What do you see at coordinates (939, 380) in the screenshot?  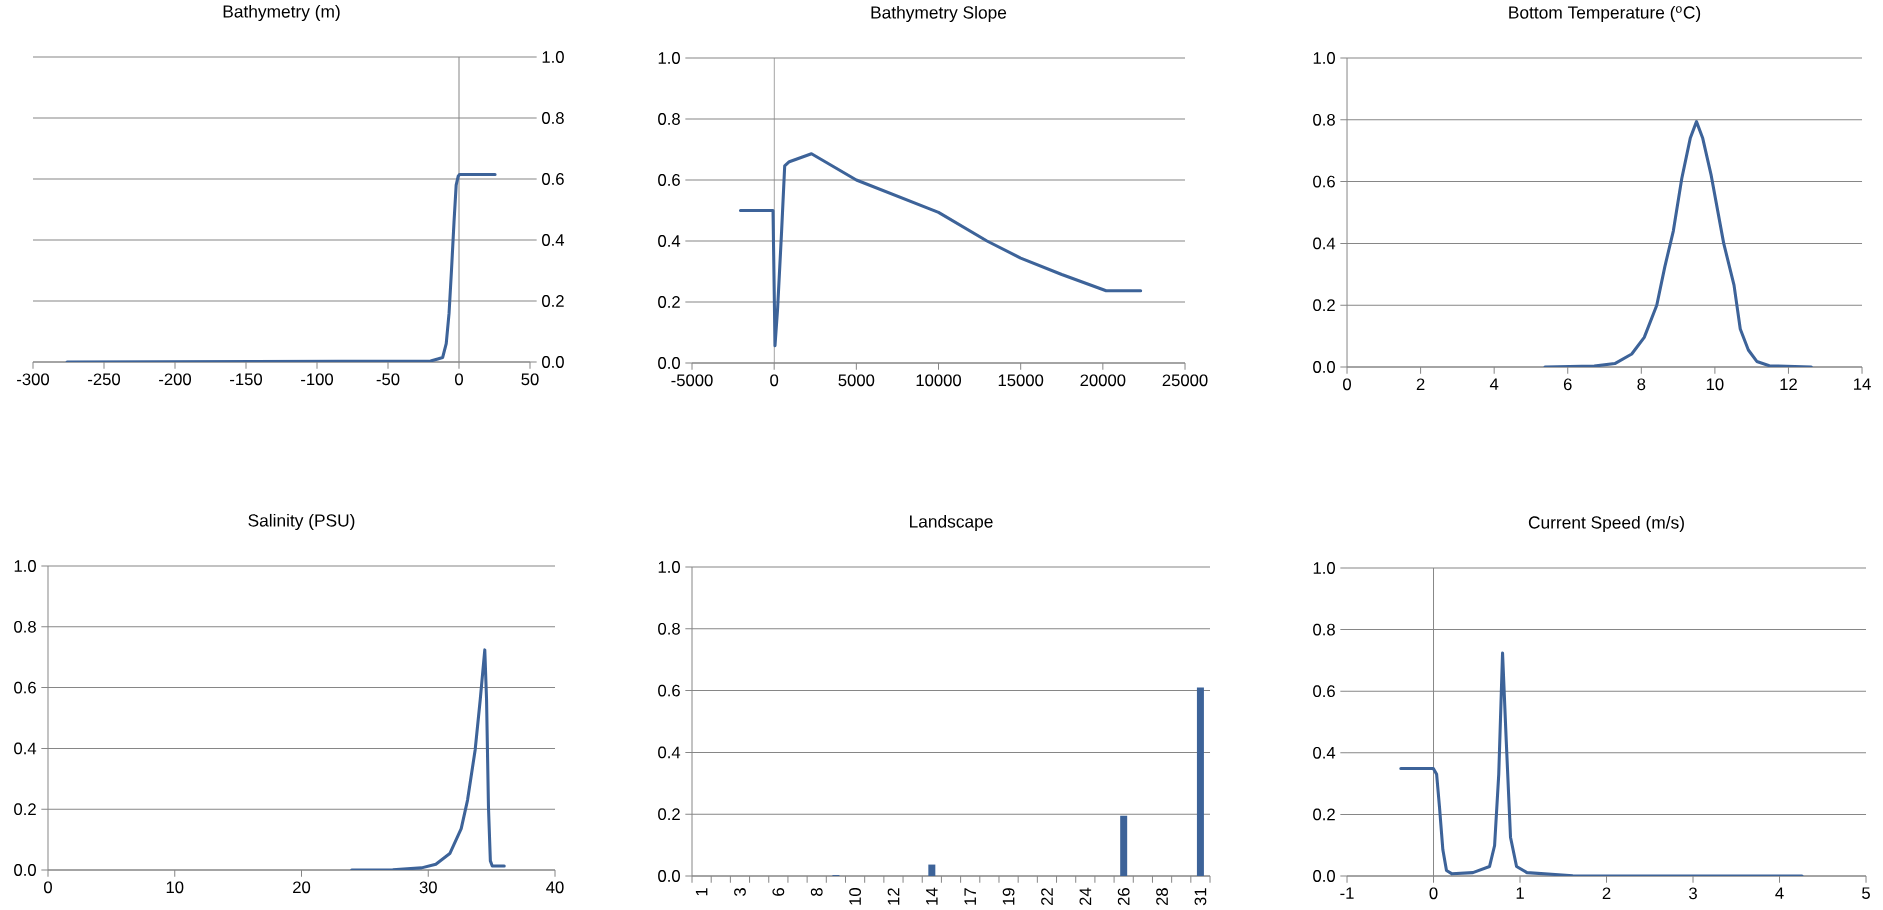 I see `x-tick-label: 10000` at bounding box center [939, 380].